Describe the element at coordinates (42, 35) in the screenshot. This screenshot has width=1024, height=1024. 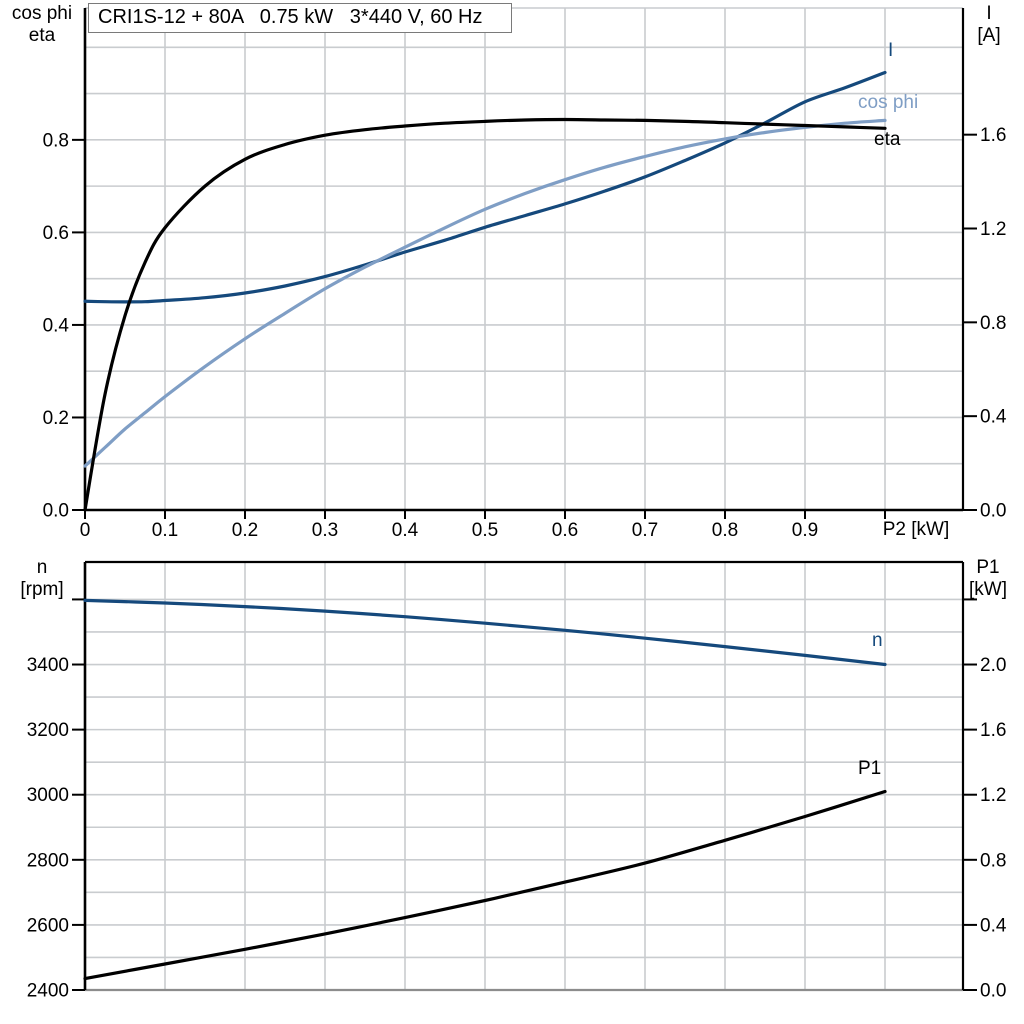
I see `top-left-axis-header-line2: eta` at that location.